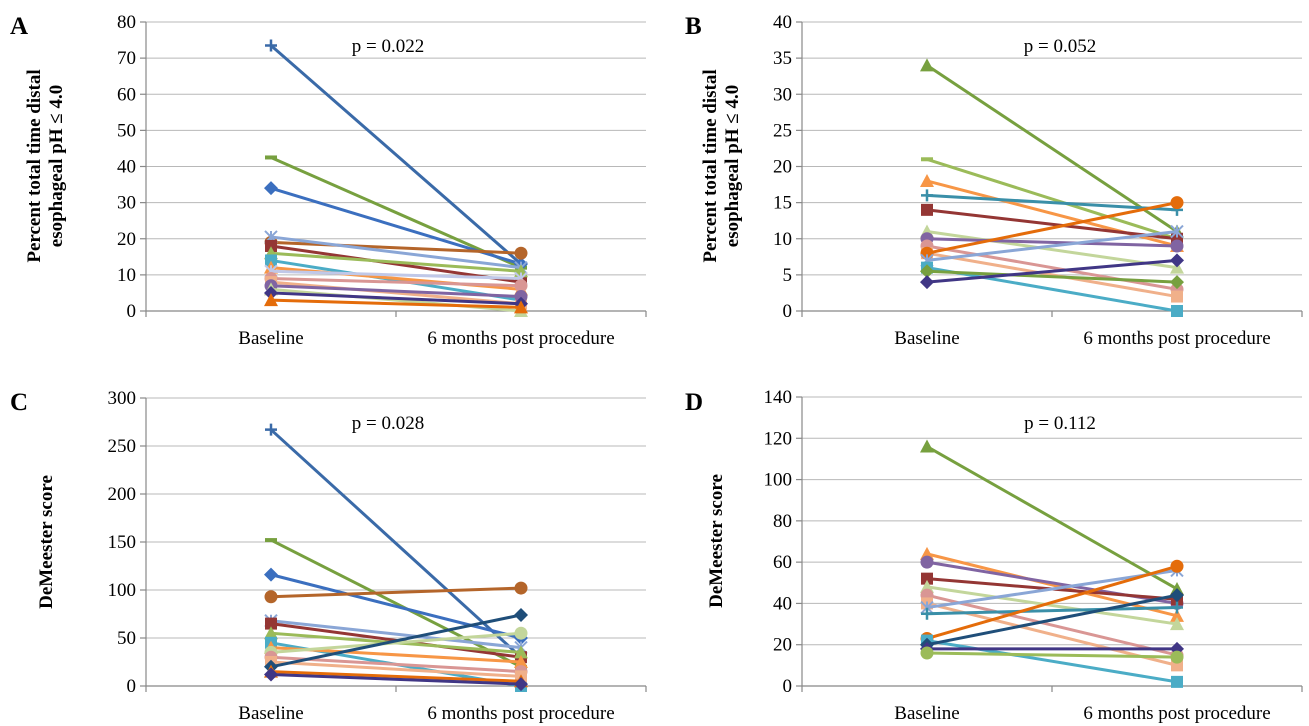 This screenshot has width=1309, height=726. Describe the element at coordinates (778, 397) in the screenshot. I see `y-tick-label: 140` at that location.